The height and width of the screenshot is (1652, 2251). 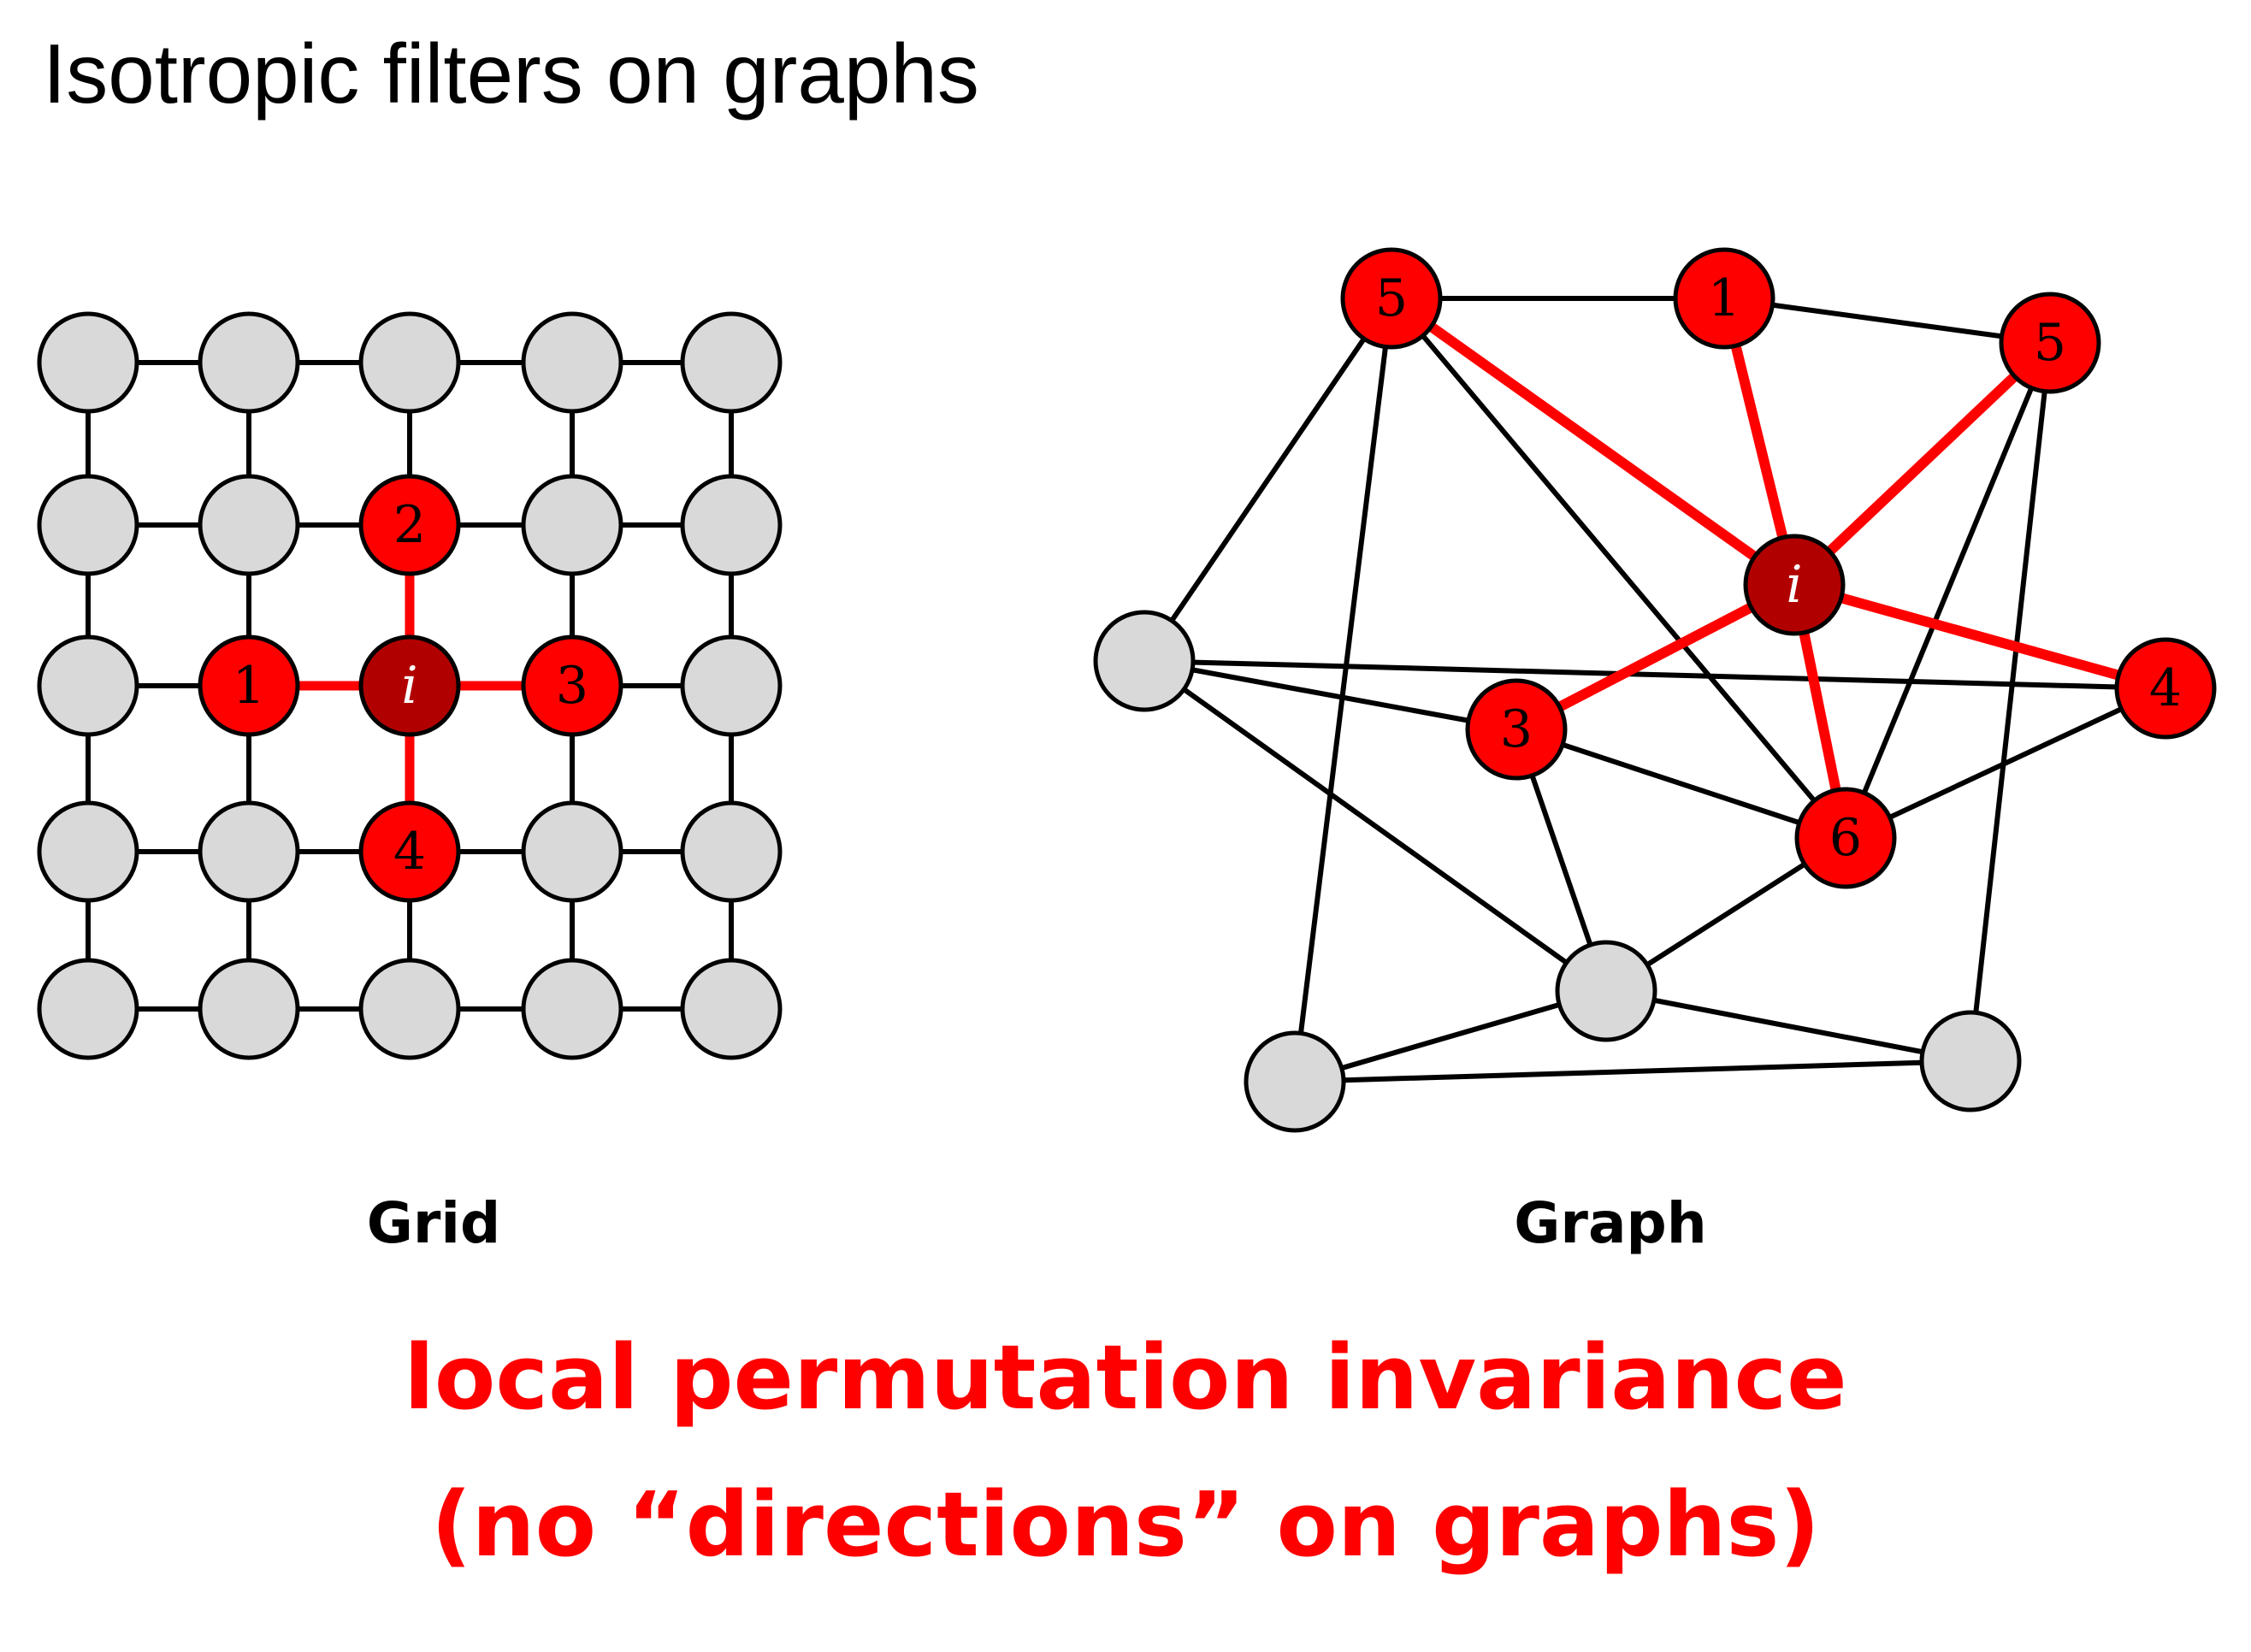 I want to click on graph-node-neighbor-6: 6, so click(x=1846, y=838).